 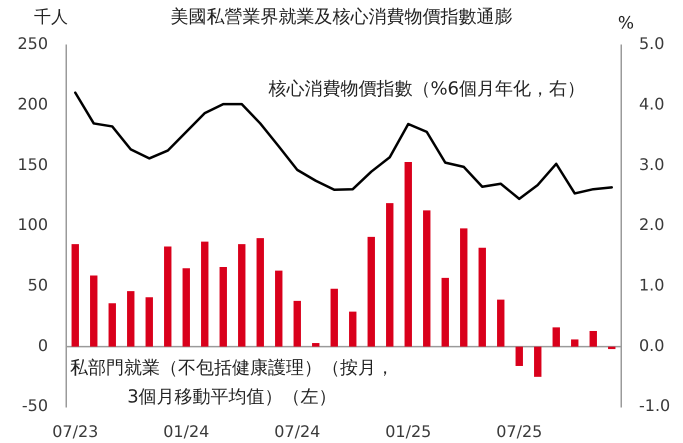 I want to click on x-tick-label: 07/24, so click(x=297, y=431).